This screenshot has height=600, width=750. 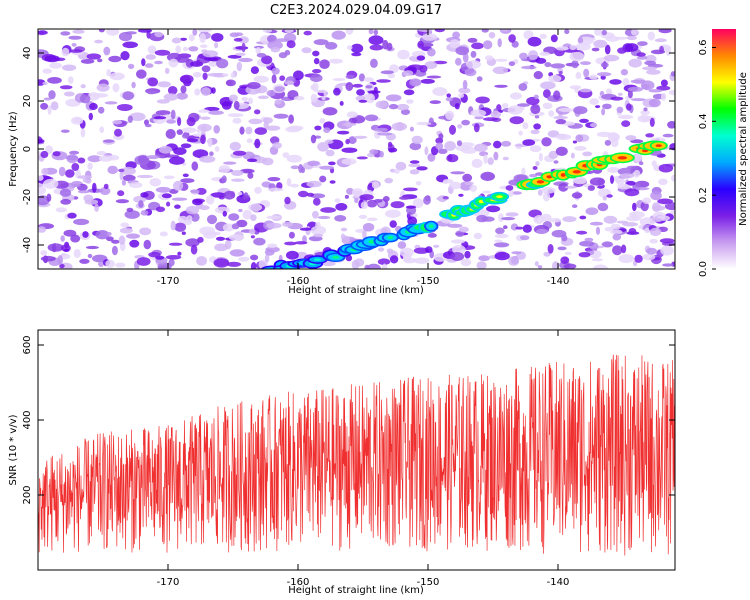 I want to click on colorbar-tick-label: 0.0, so click(x=703, y=269).